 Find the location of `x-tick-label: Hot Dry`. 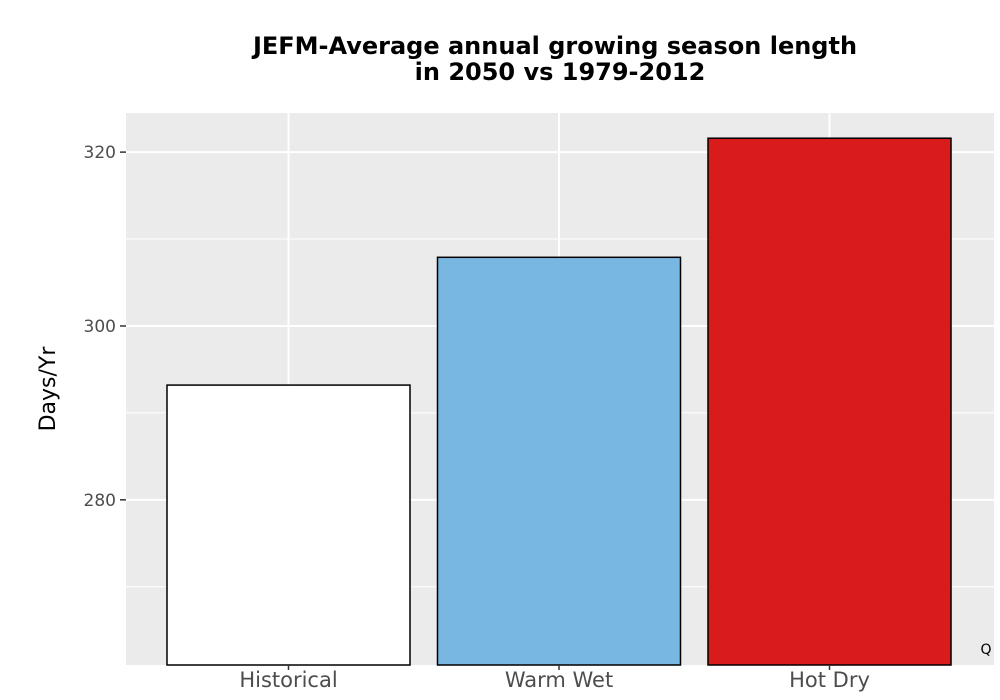

x-tick-label: Hot Dry is located at coordinates (829, 680).